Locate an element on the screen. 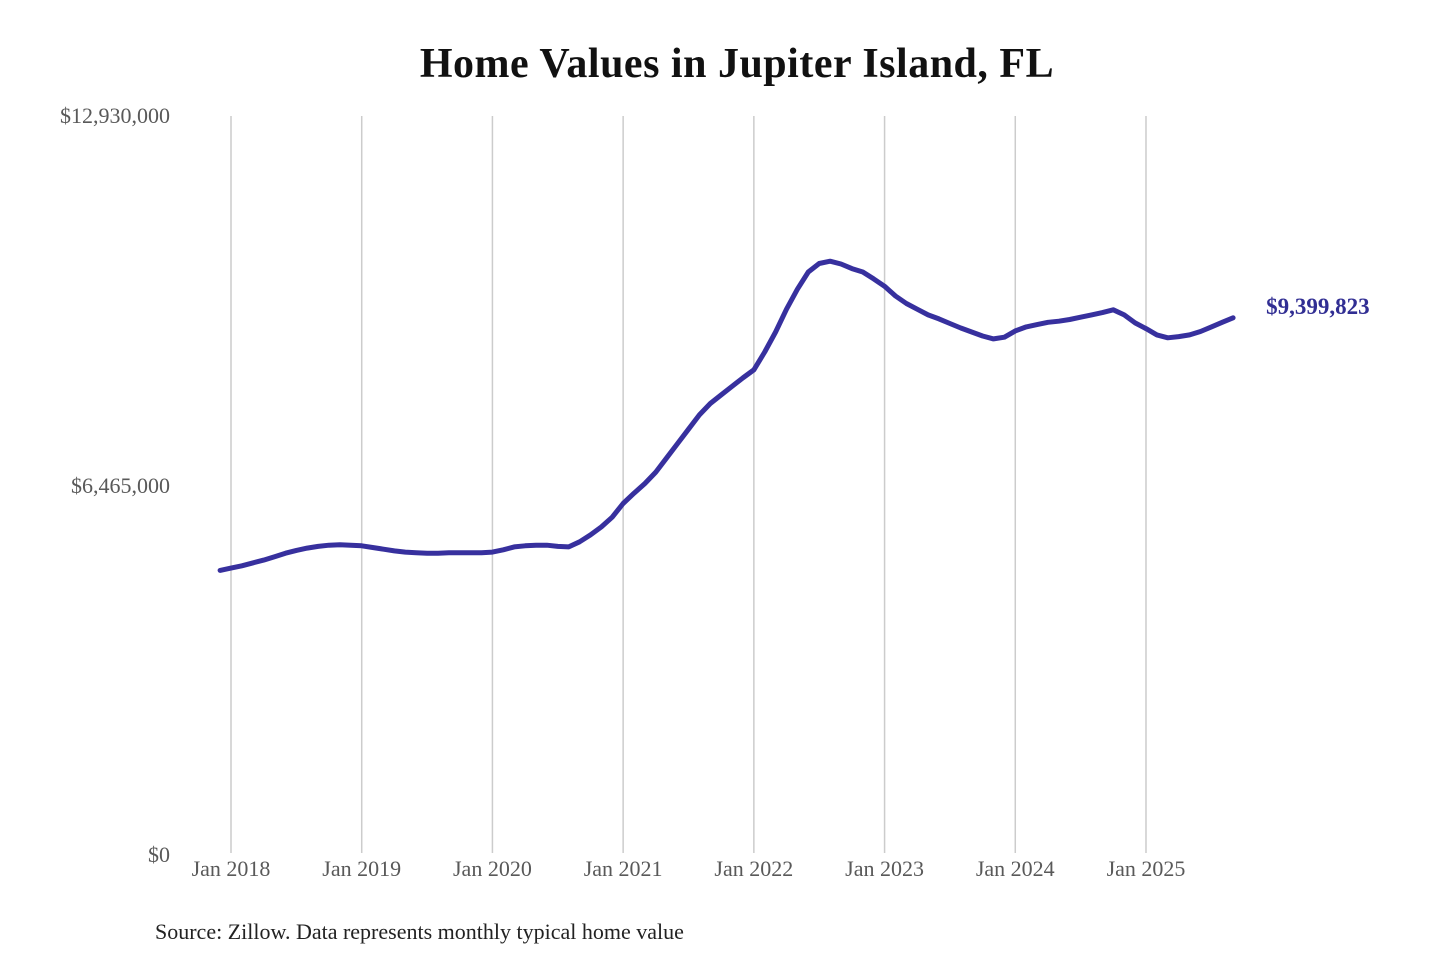 The height and width of the screenshot is (960, 1440). x-axis-tick-label: Jan 2020 is located at coordinates (492, 868).